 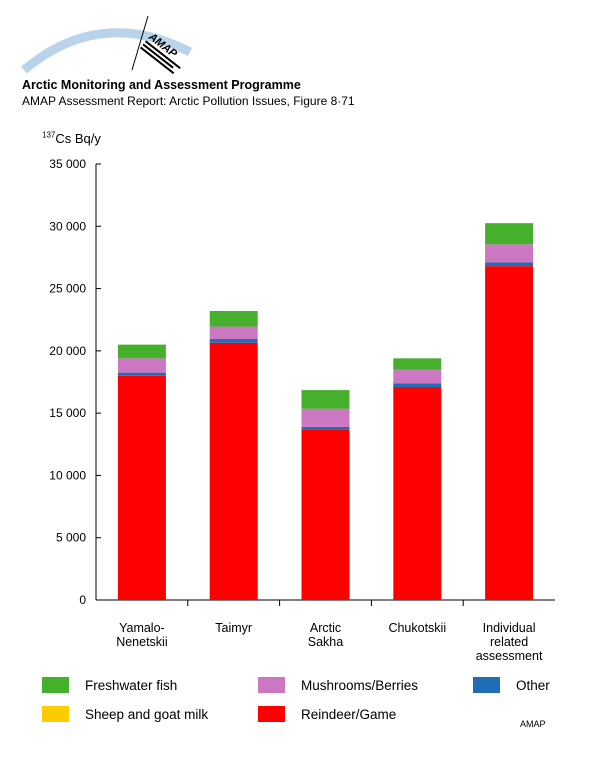 I want to click on legend-label-freshwater-fish: Freshwater fish, so click(x=131, y=685).